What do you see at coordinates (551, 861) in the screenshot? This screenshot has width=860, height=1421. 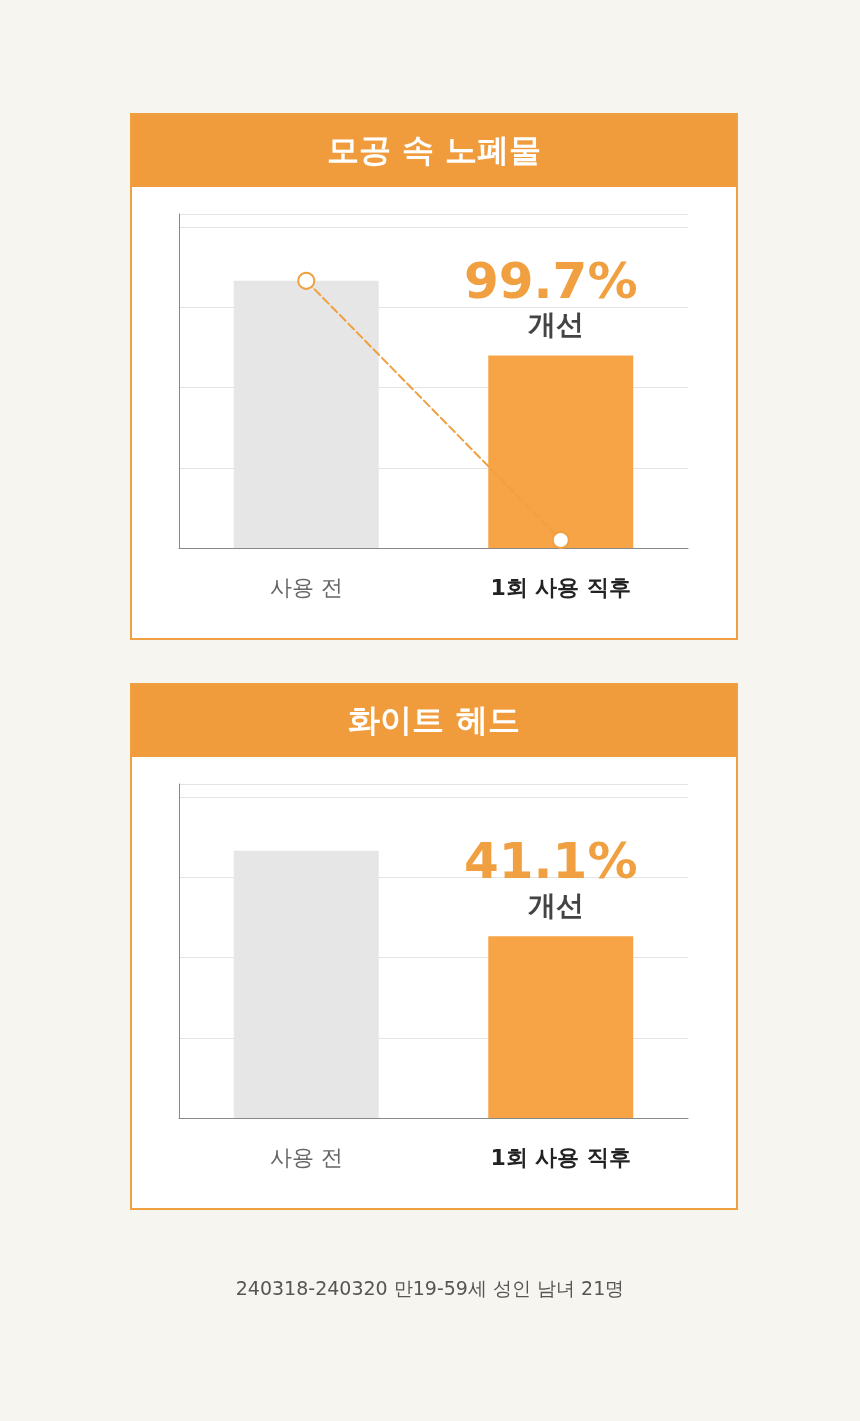 I see `annotation: 41.1%` at bounding box center [551, 861].